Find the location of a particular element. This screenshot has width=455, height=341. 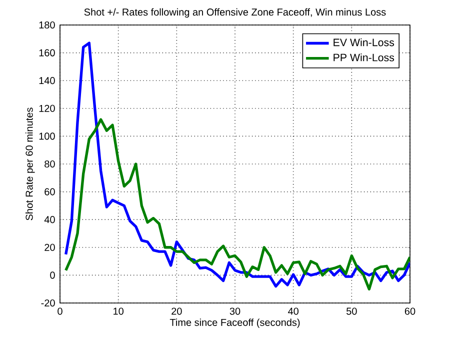

x-tick-label: 10 is located at coordinates (119, 311).